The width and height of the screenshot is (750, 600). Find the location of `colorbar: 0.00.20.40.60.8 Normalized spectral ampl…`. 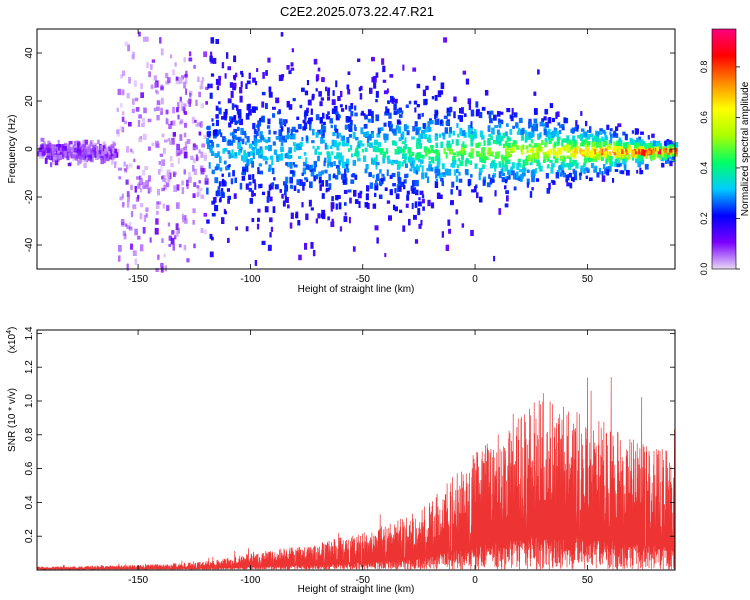

colorbar: 0.00.20.40.60.8 Normalized spectral ampl… is located at coordinates (724, 151).